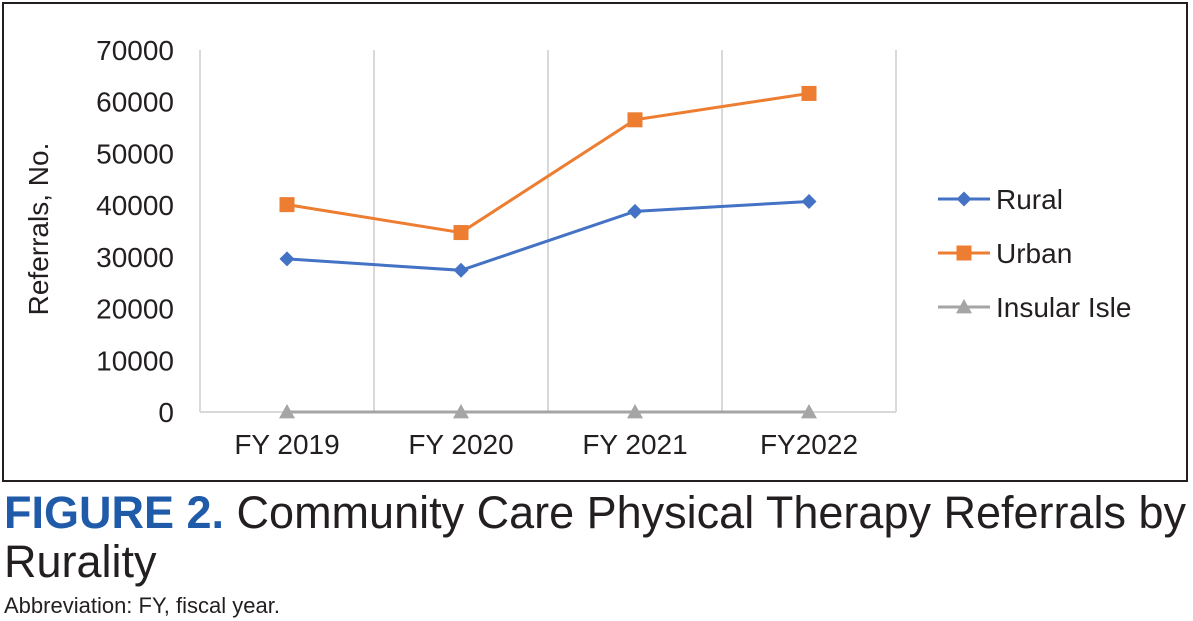 The image size is (1193, 621). What do you see at coordinates (809, 444) in the screenshot?
I see `x-tick-label: FY2022` at bounding box center [809, 444].